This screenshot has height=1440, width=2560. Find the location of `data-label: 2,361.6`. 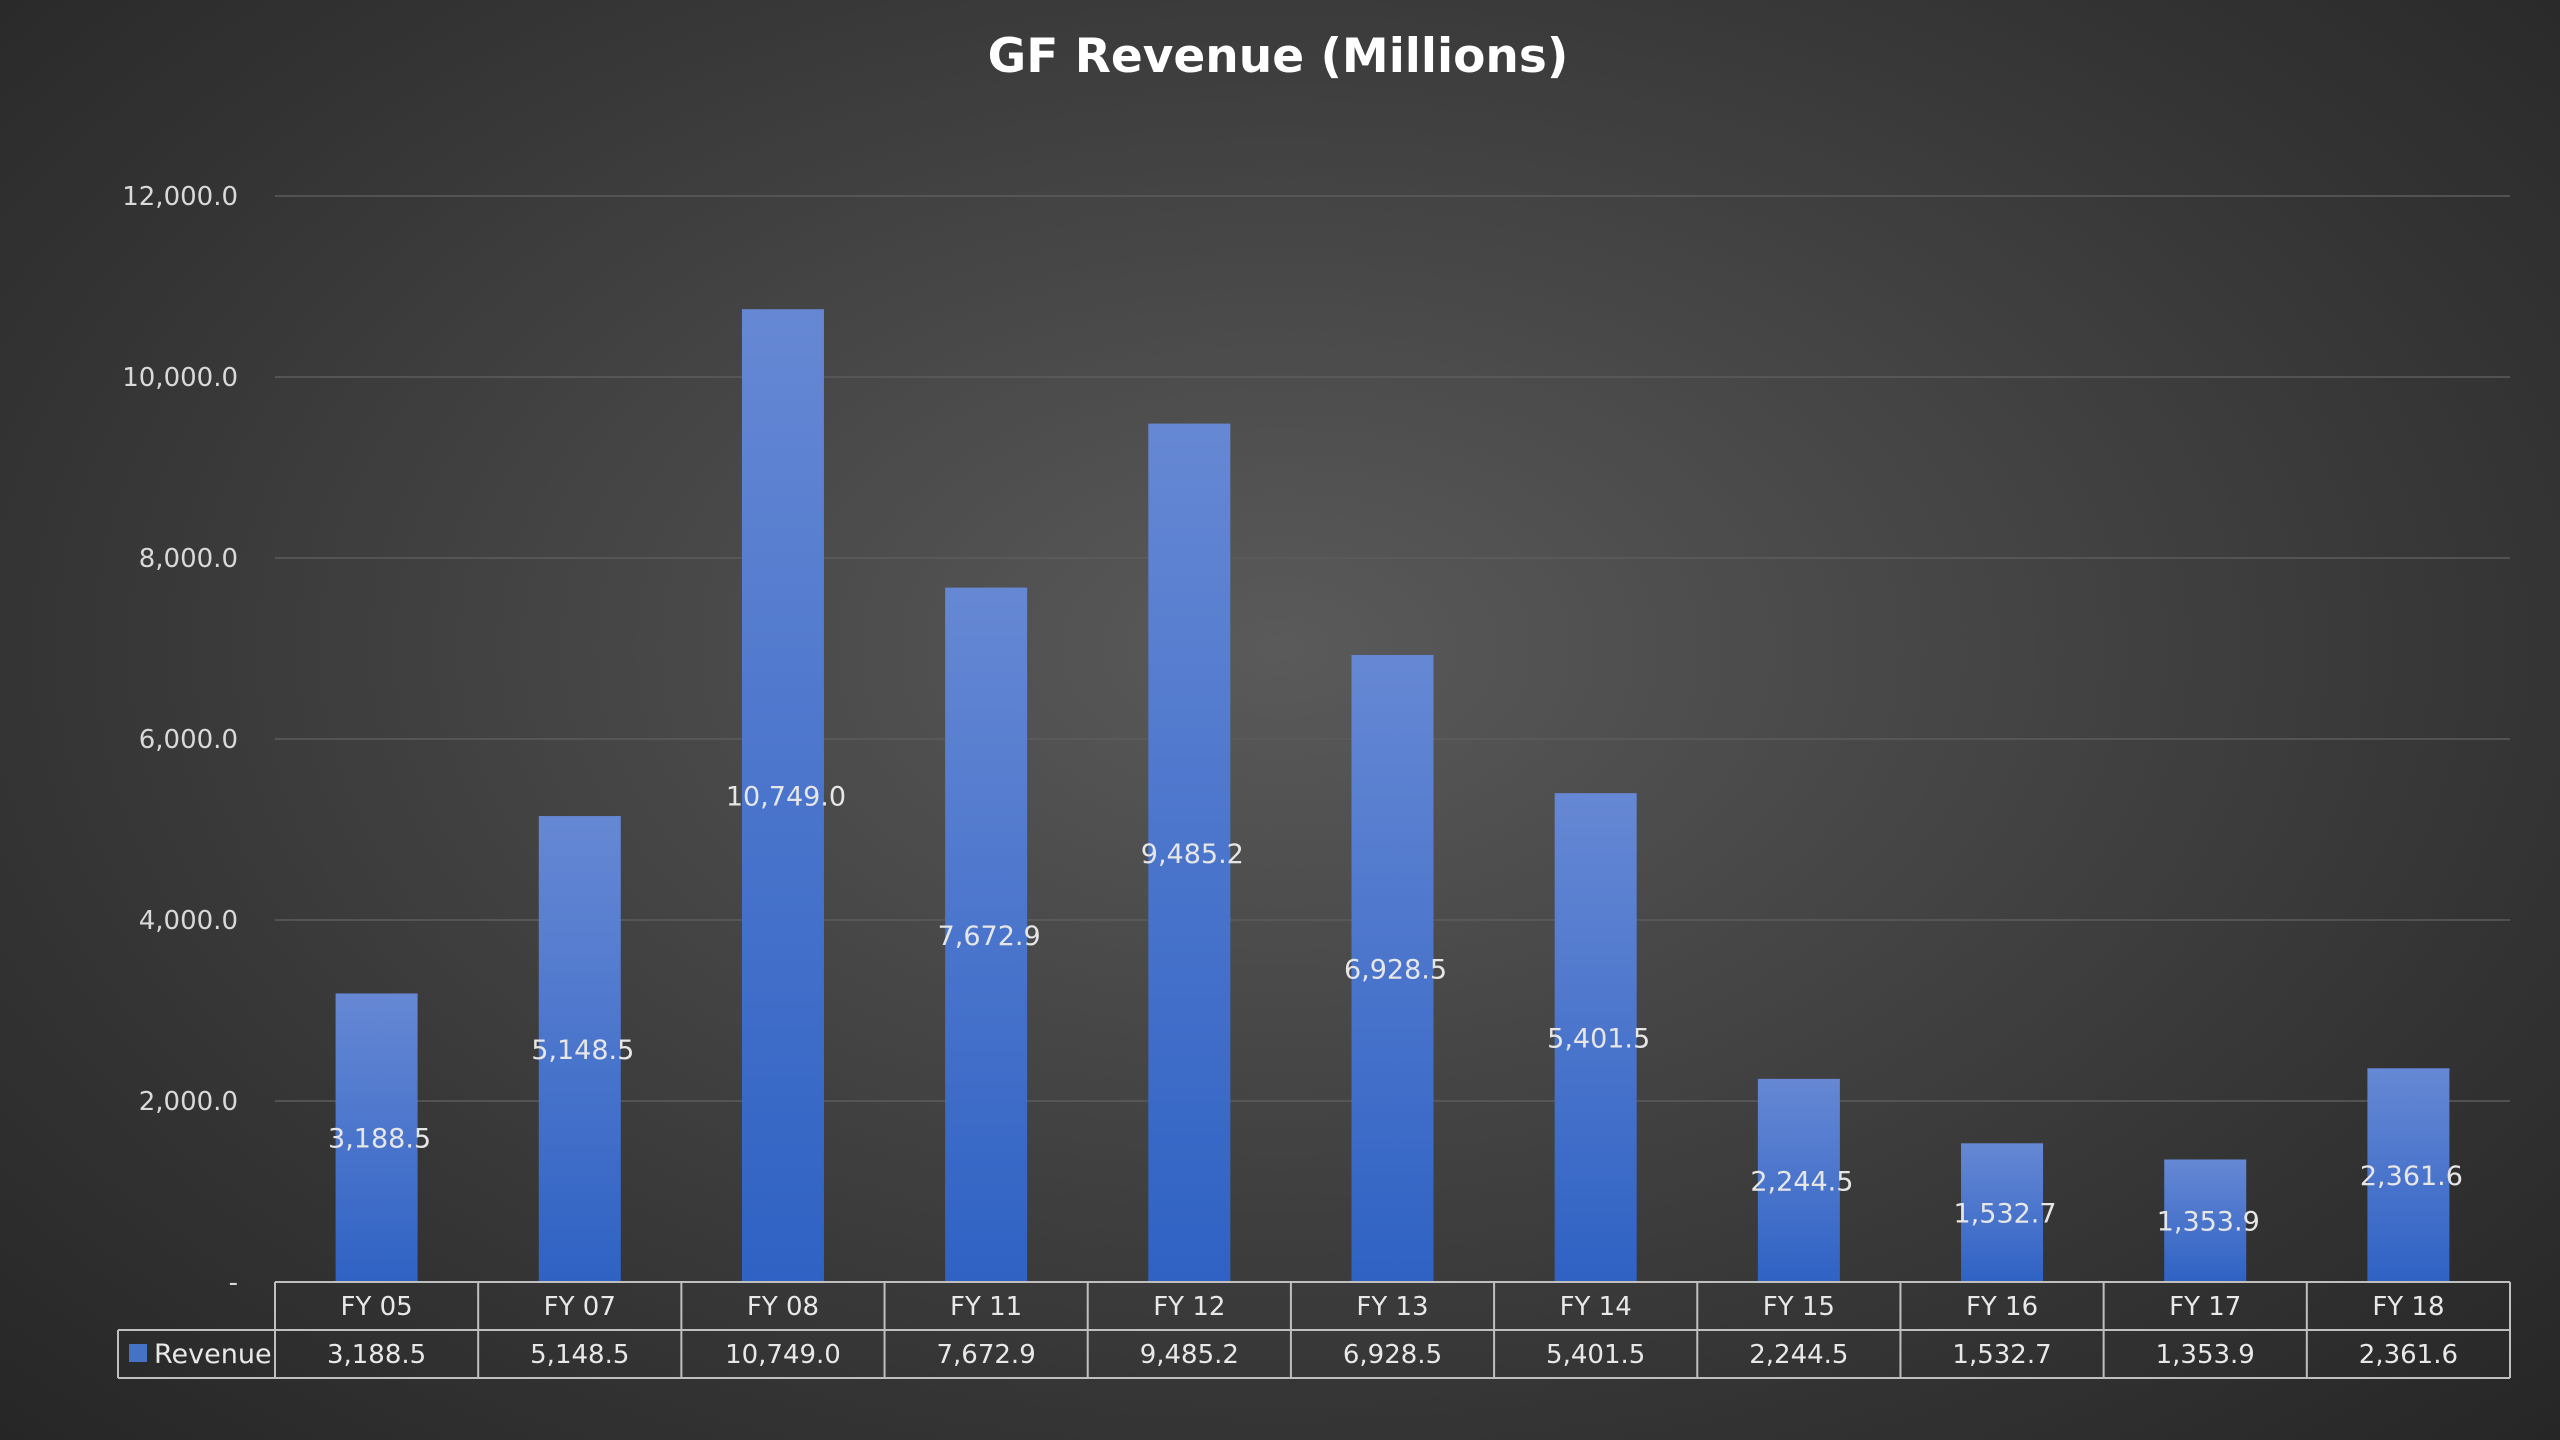

data-label: 2,361.6 is located at coordinates (2411, 1176).